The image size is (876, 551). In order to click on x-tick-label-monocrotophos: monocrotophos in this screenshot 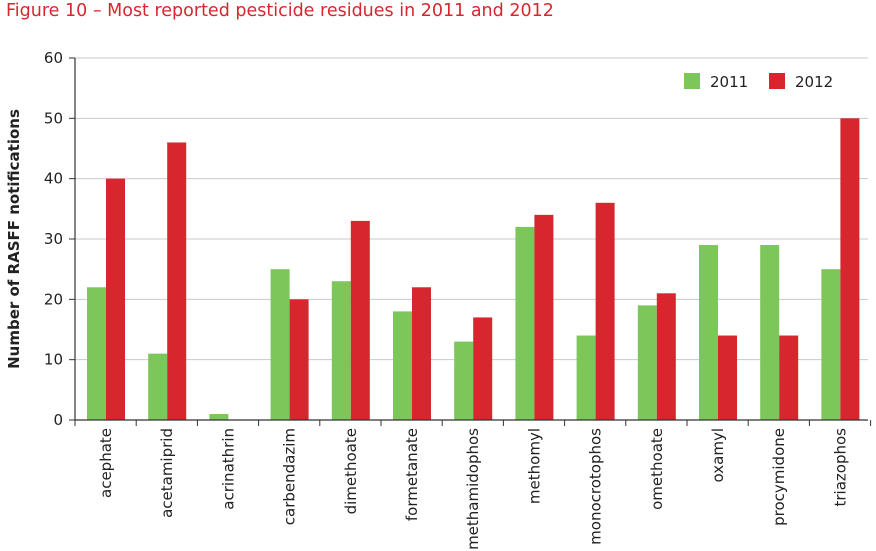, I will do `click(596, 486)`.